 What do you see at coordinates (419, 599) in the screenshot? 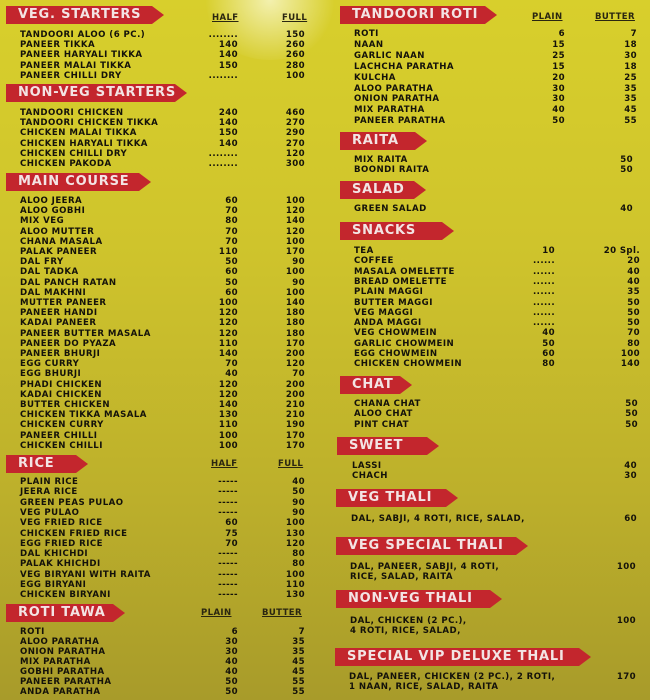
I see `section-banner: NON-VEG THALI` at bounding box center [419, 599].